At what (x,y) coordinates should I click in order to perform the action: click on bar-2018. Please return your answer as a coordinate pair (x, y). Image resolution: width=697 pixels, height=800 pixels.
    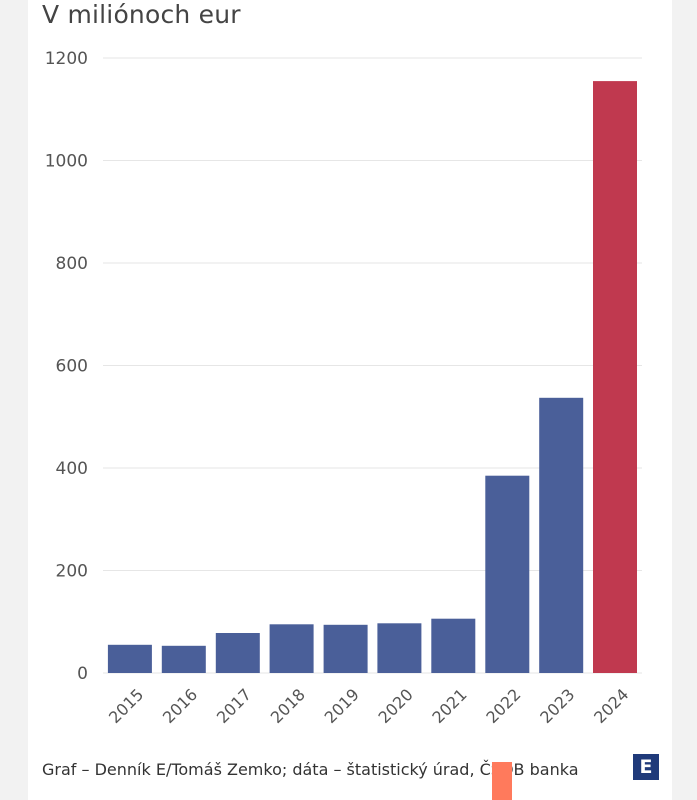
    Looking at the image, I should click on (291, 648).